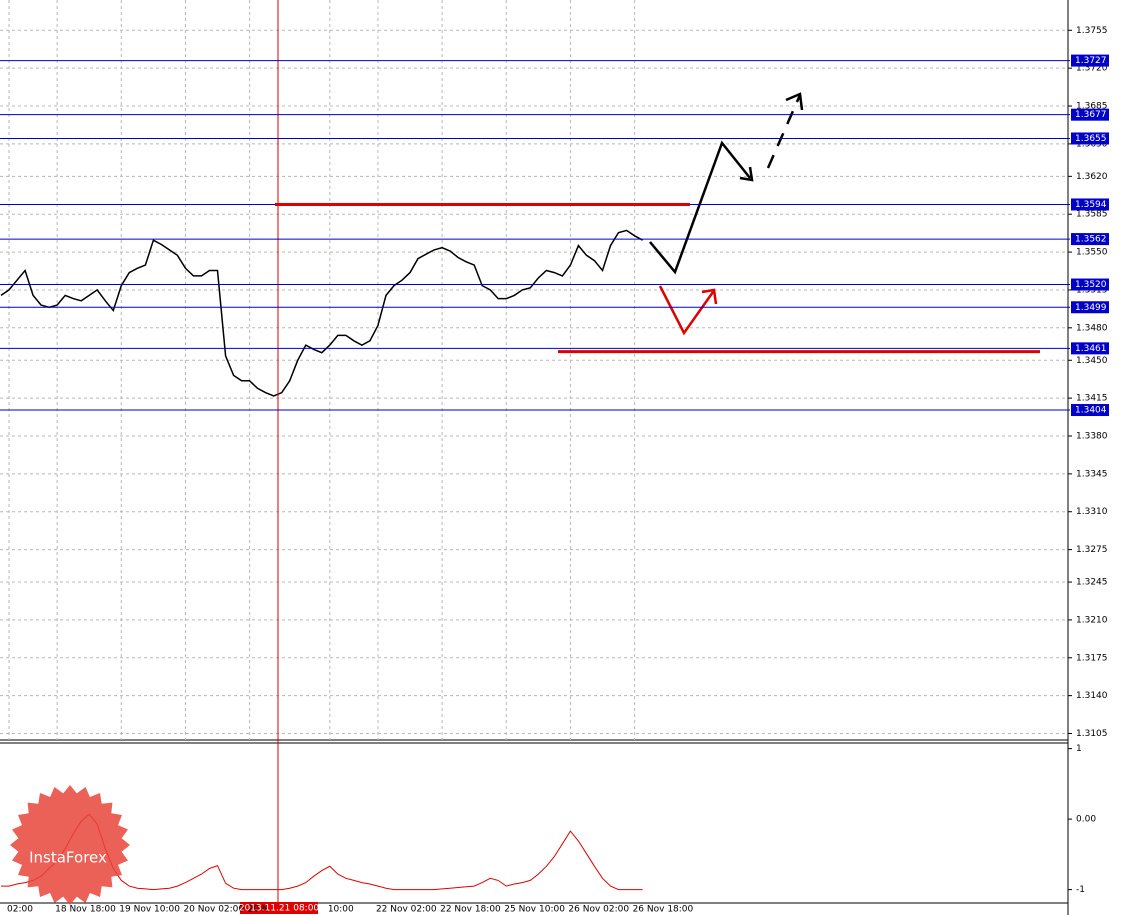 The image size is (1121, 915). I want to click on level-label: 1.3562, so click(1091, 240).